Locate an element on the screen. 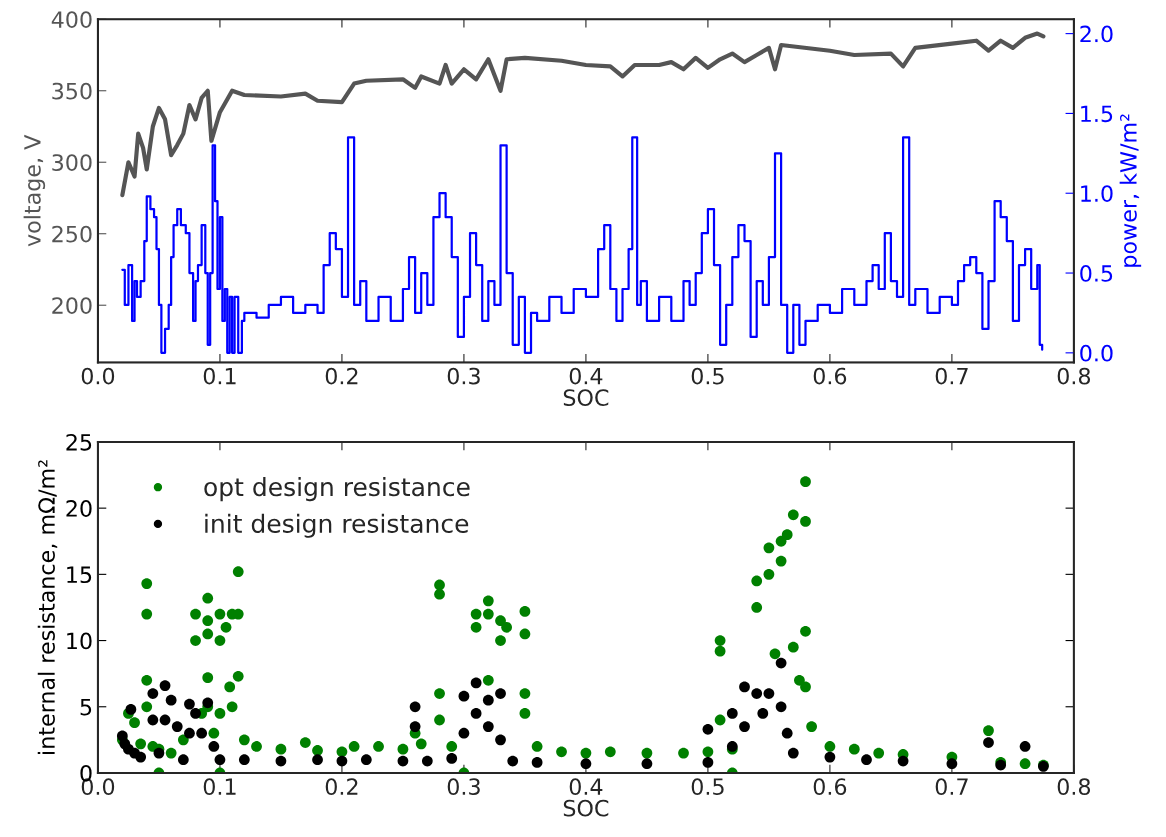 The image size is (1166, 837). y2-tick-label: 1.5 is located at coordinates (1097, 114).